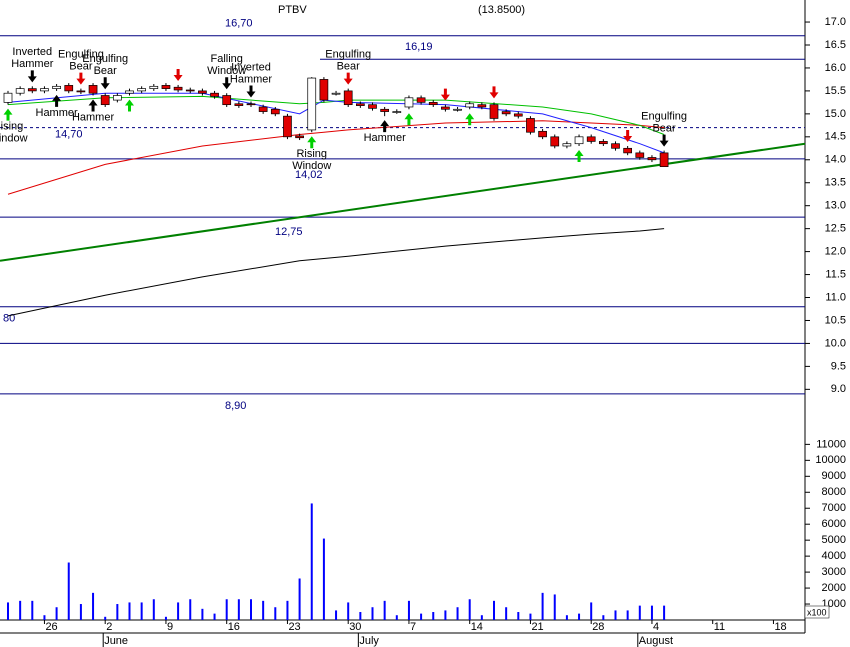 Image resolution: width=850 pixels, height=647 pixels. Describe the element at coordinates (109, 627) in the screenshot. I see `x-tick-label: 2` at that location.